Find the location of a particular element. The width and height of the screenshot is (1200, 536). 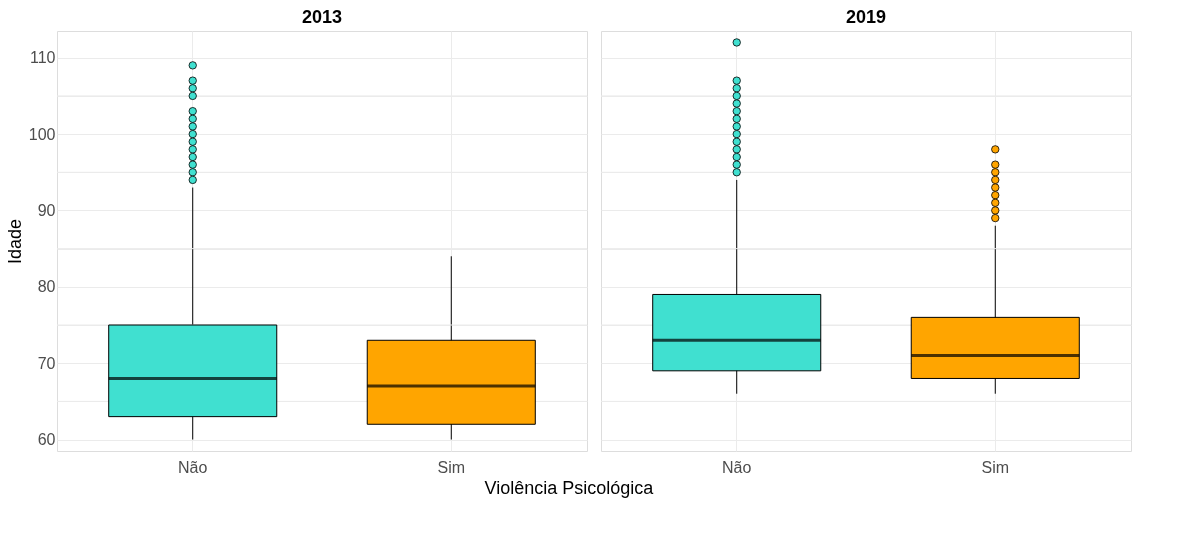

x-axis-title: Violência Psicológica is located at coordinates (569, 487).